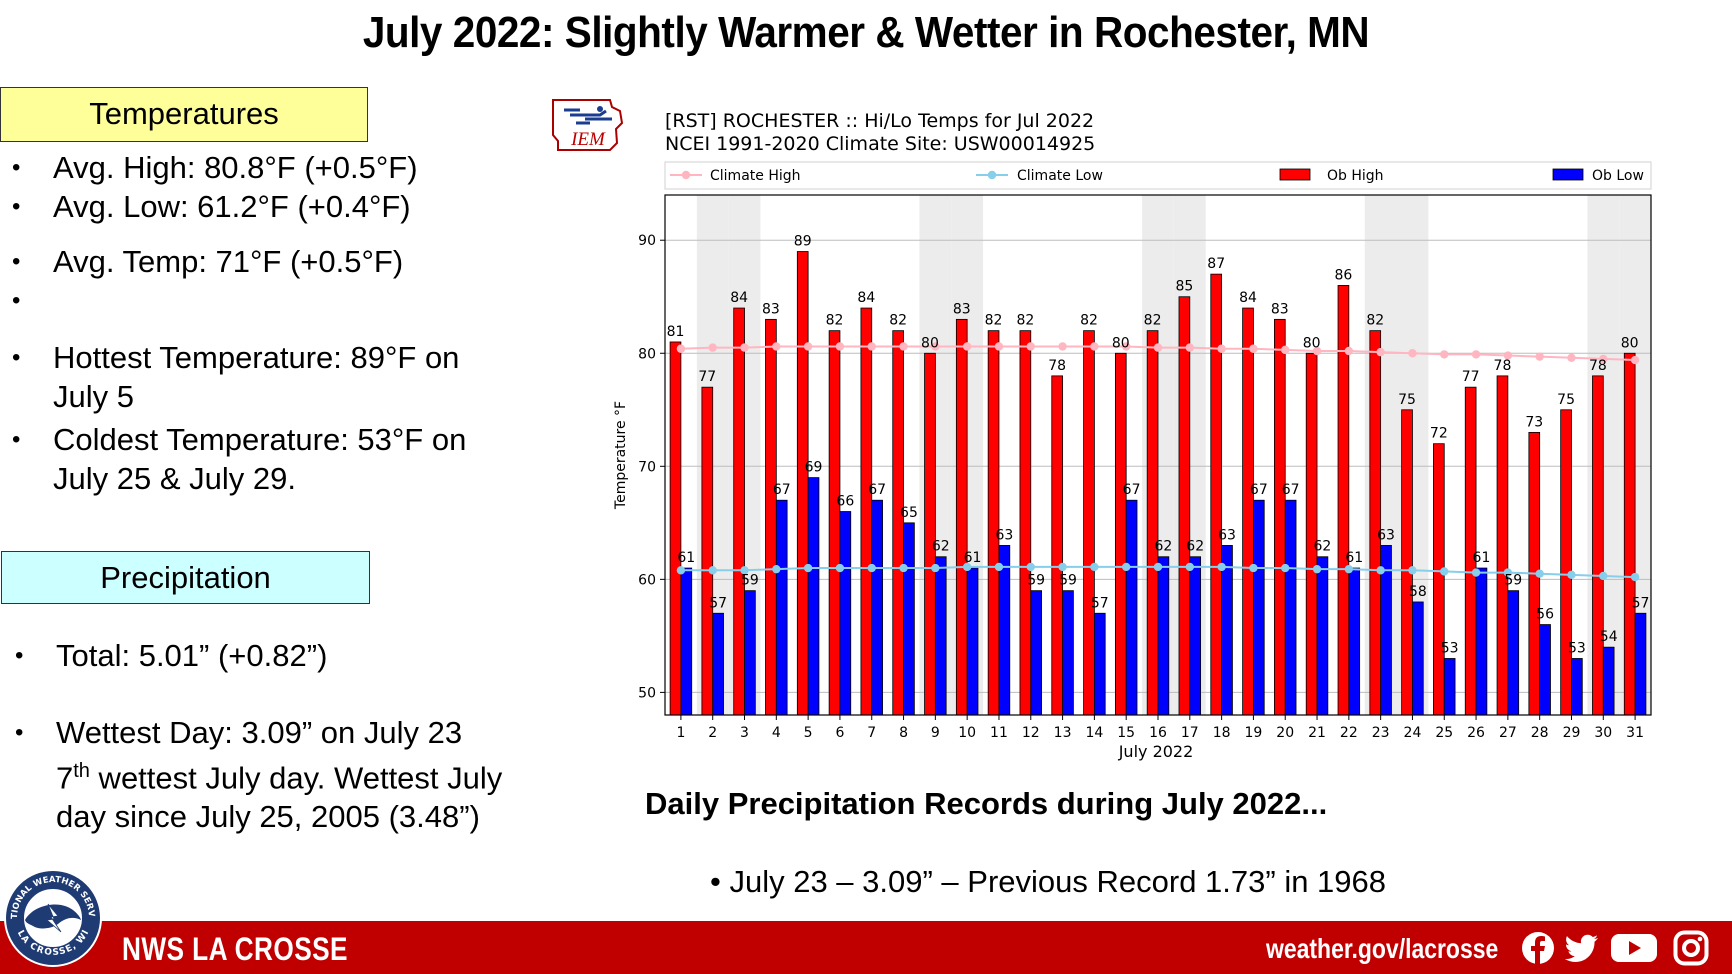 The height and width of the screenshot is (974, 1732). Describe the element at coordinates (871, 733) in the screenshot. I see `x-tick-label: 7` at that location.